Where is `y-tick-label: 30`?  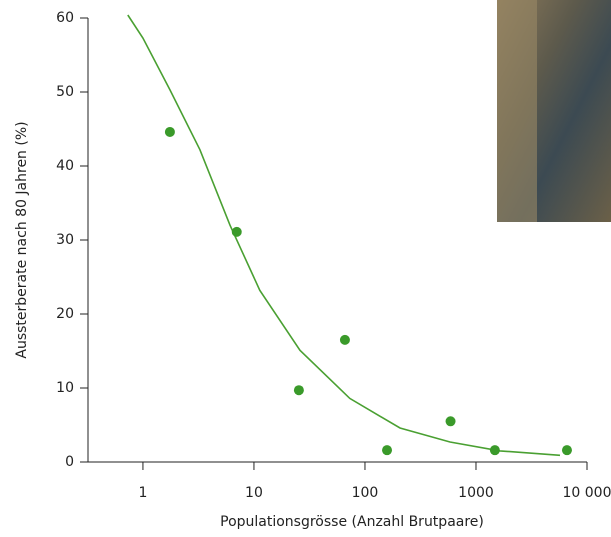
y-tick-label: 30 is located at coordinates (65, 240).